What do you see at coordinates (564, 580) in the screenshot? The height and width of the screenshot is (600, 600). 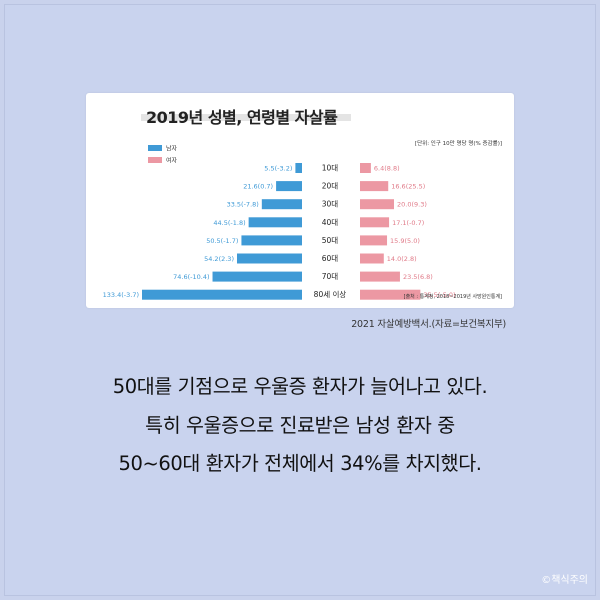 I see `copyright-text: ©책식주의` at bounding box center [564, 580].